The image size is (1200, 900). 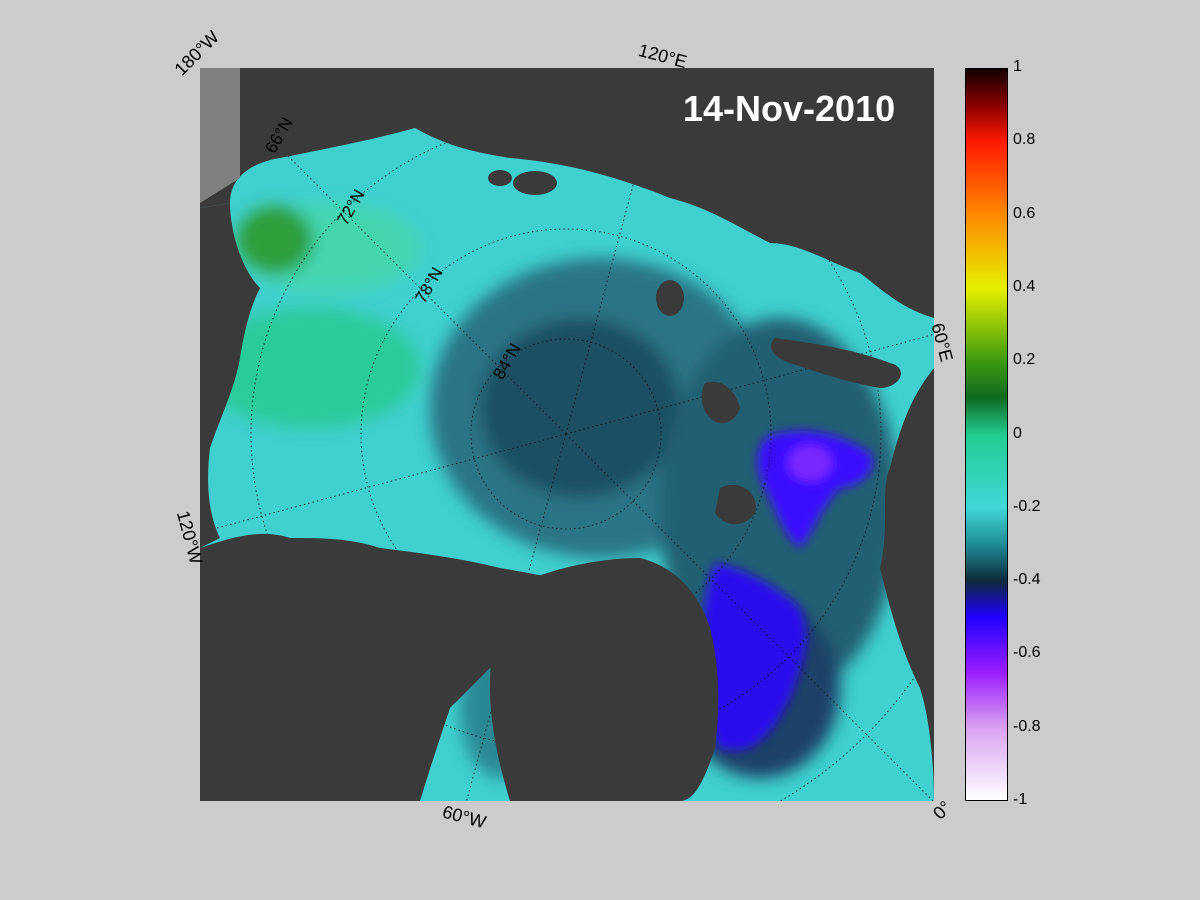 What do you see at coordinates (1027, 653) in the screenshot?
I see `colorbar-tick-label: -0.6` at bounding box center [1027, 653].